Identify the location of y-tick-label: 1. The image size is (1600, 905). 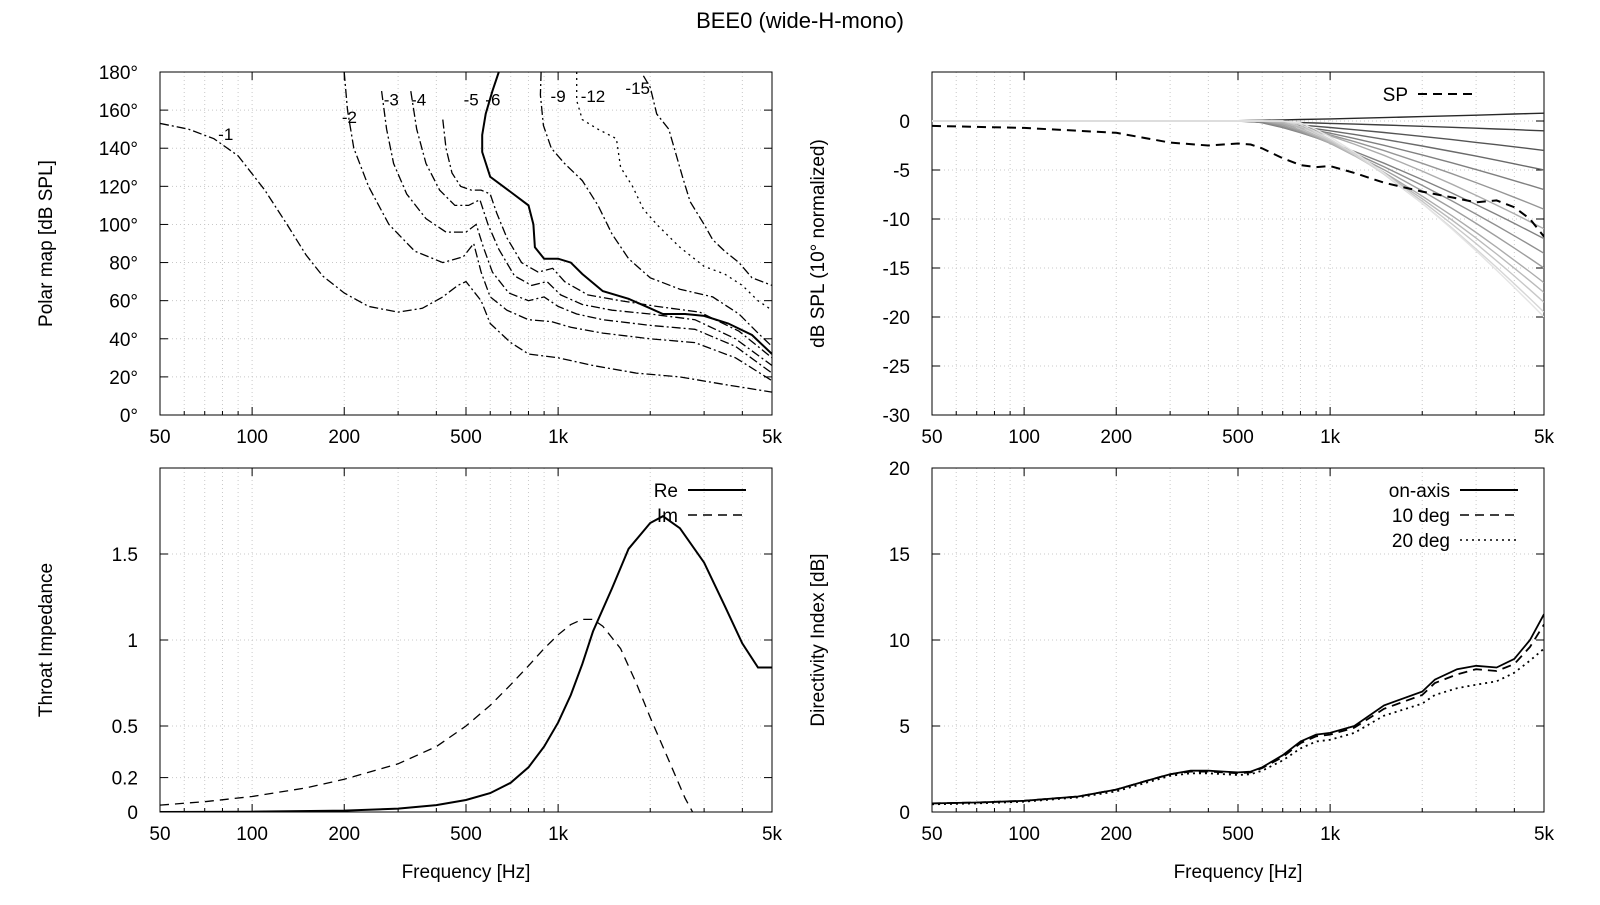
(132, 641).